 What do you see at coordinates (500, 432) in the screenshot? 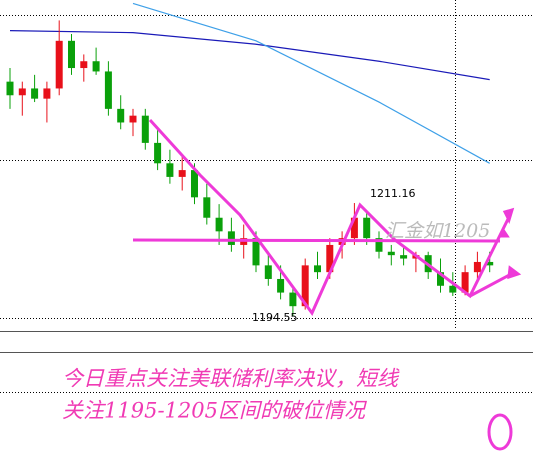
I see `highlight-circle` at bounding box center [500, 432].